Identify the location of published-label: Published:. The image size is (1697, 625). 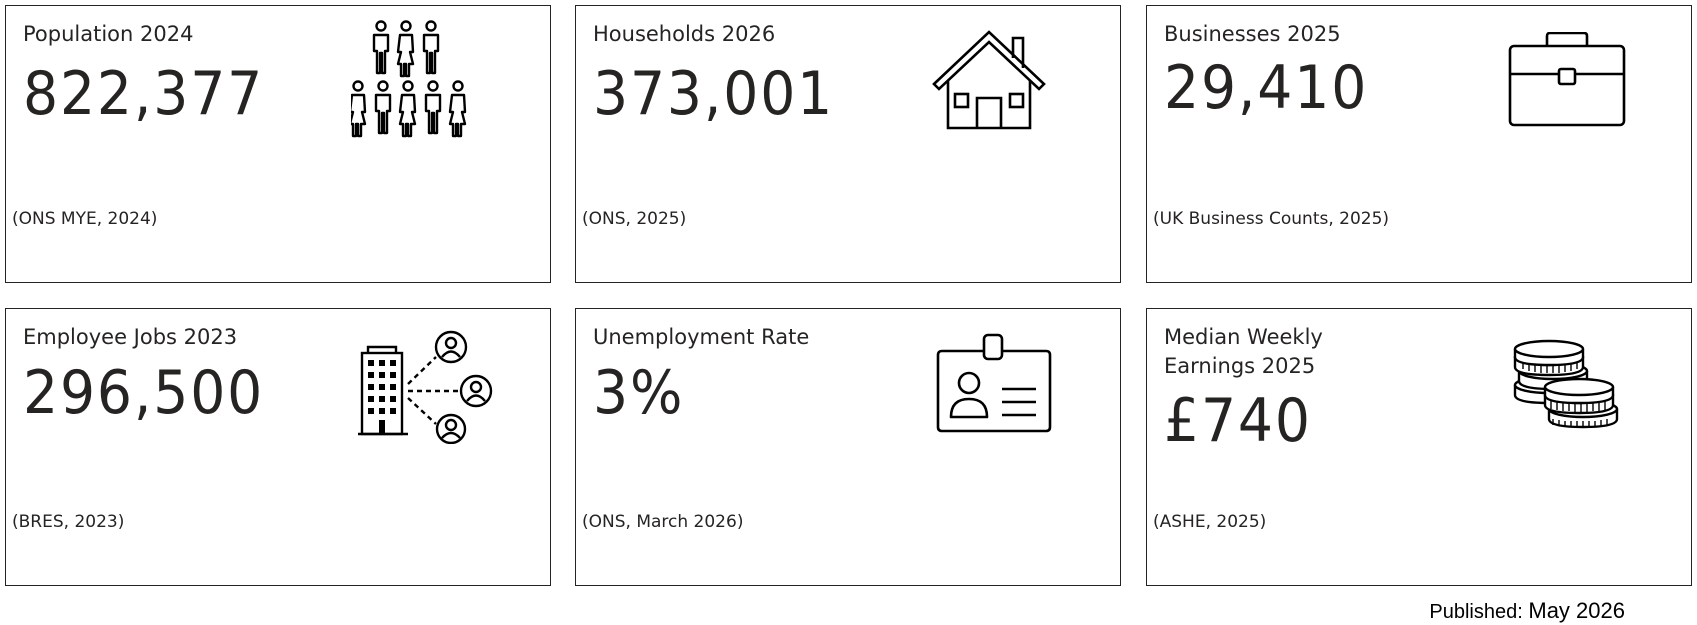
(1476, 612).